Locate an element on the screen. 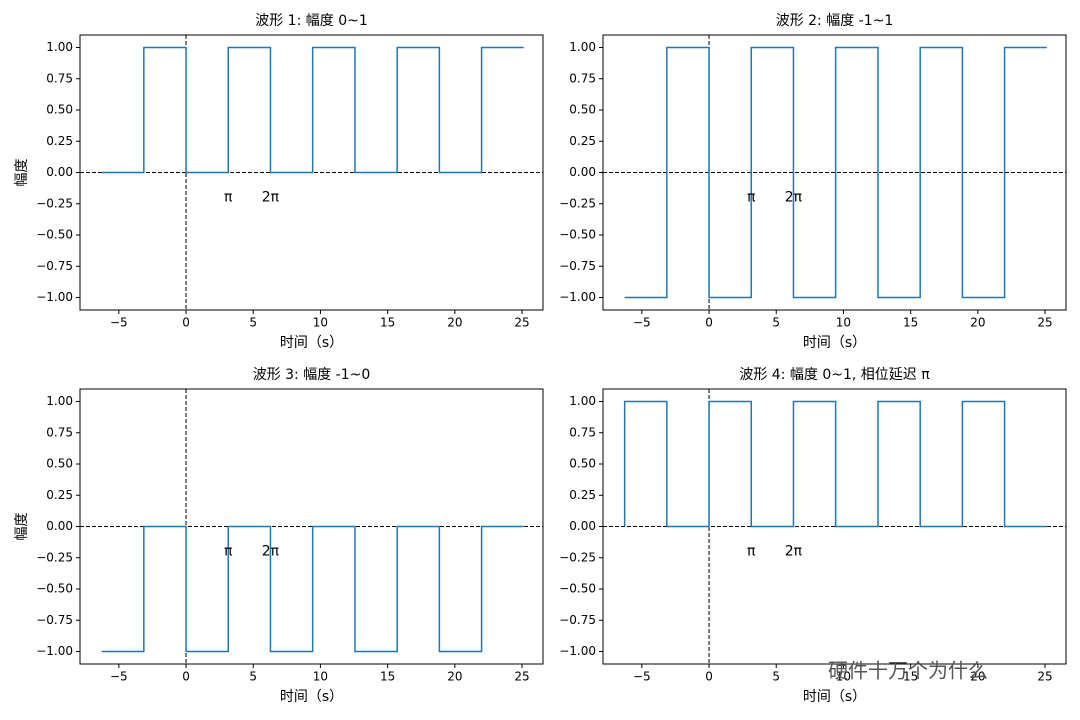 Image resolution: width=1080 pixels, height=720 pixels. subplot-title: 波形 1: 幅度 0~1 is located at coordinates (311, 21).